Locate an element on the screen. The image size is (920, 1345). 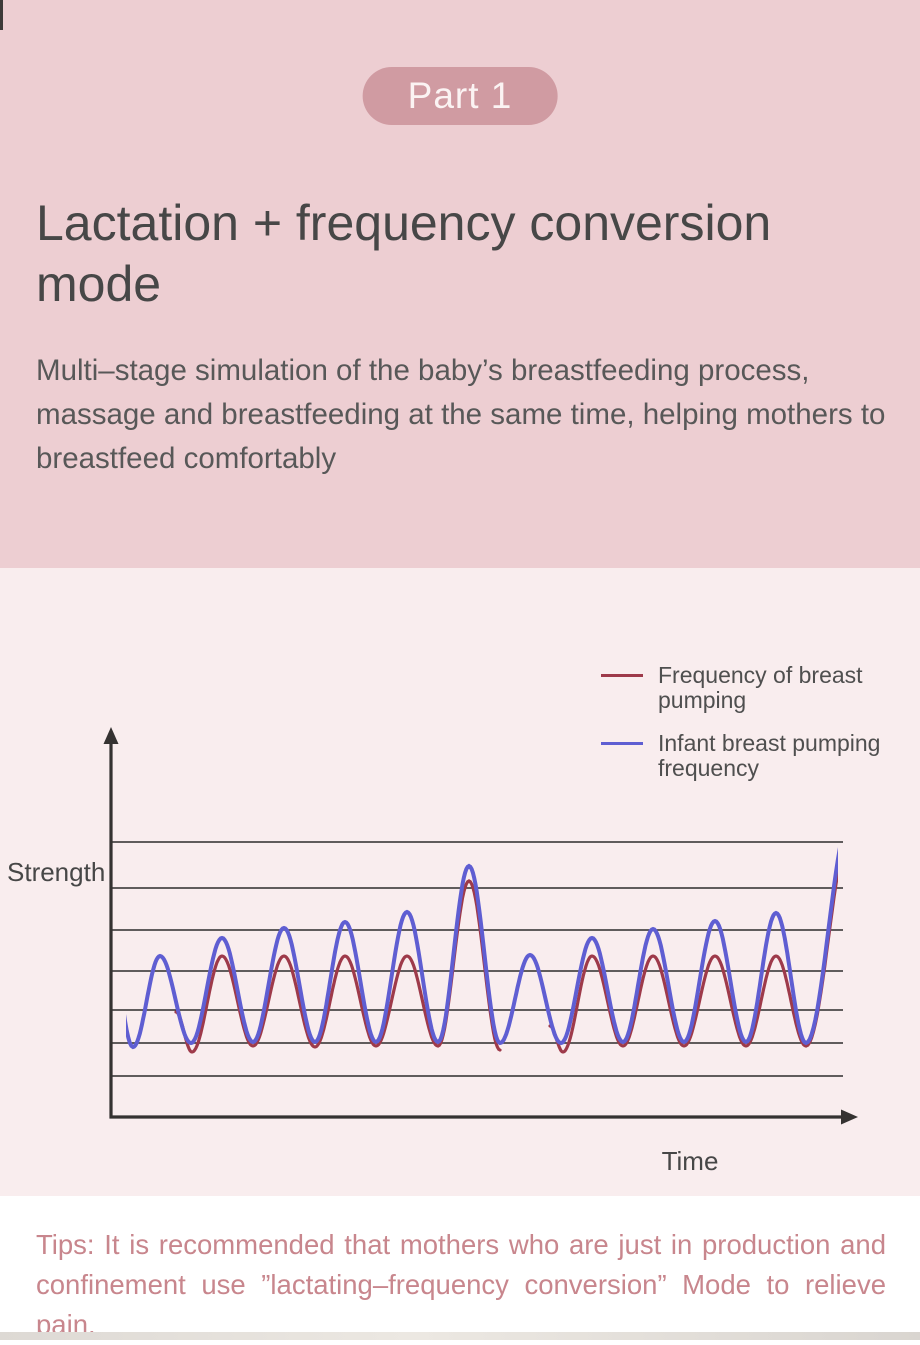
x-axis-label: Time is located at coordinates (690, 1161).